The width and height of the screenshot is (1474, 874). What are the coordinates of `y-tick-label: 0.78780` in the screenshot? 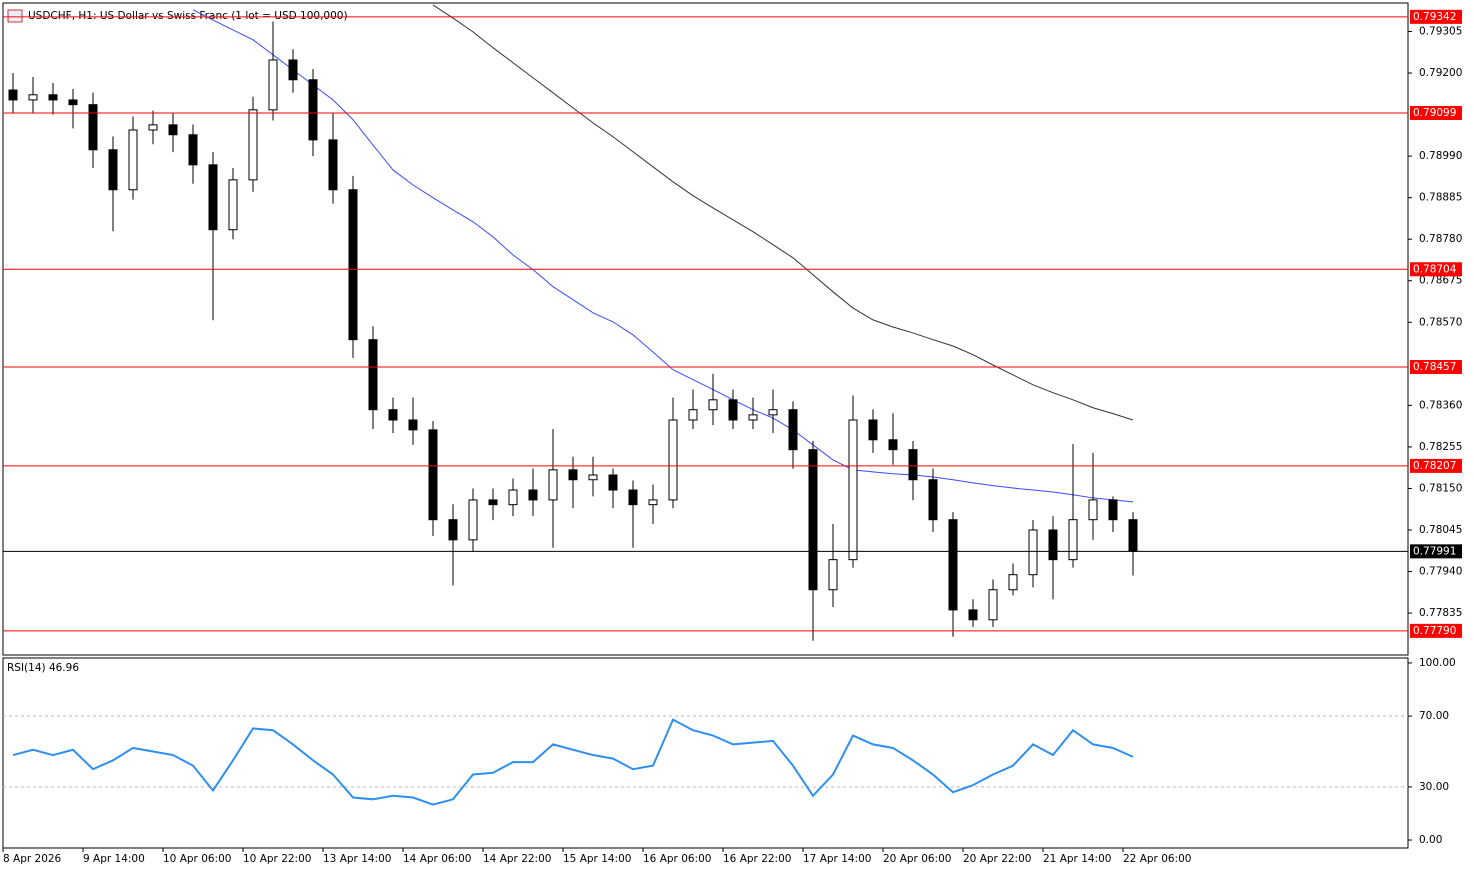 It's located at (1440, 239).